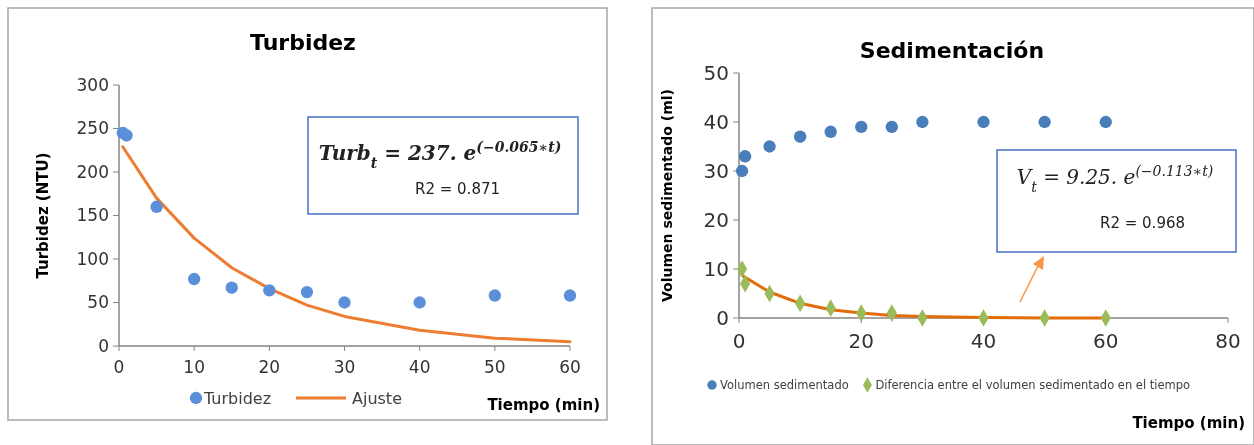 This screenshot has width=1254, height=445. What do you see at coordinates (92, 171) in the screenshot?
I see `y-tick-label: 200` at bounding box center [92, 171].